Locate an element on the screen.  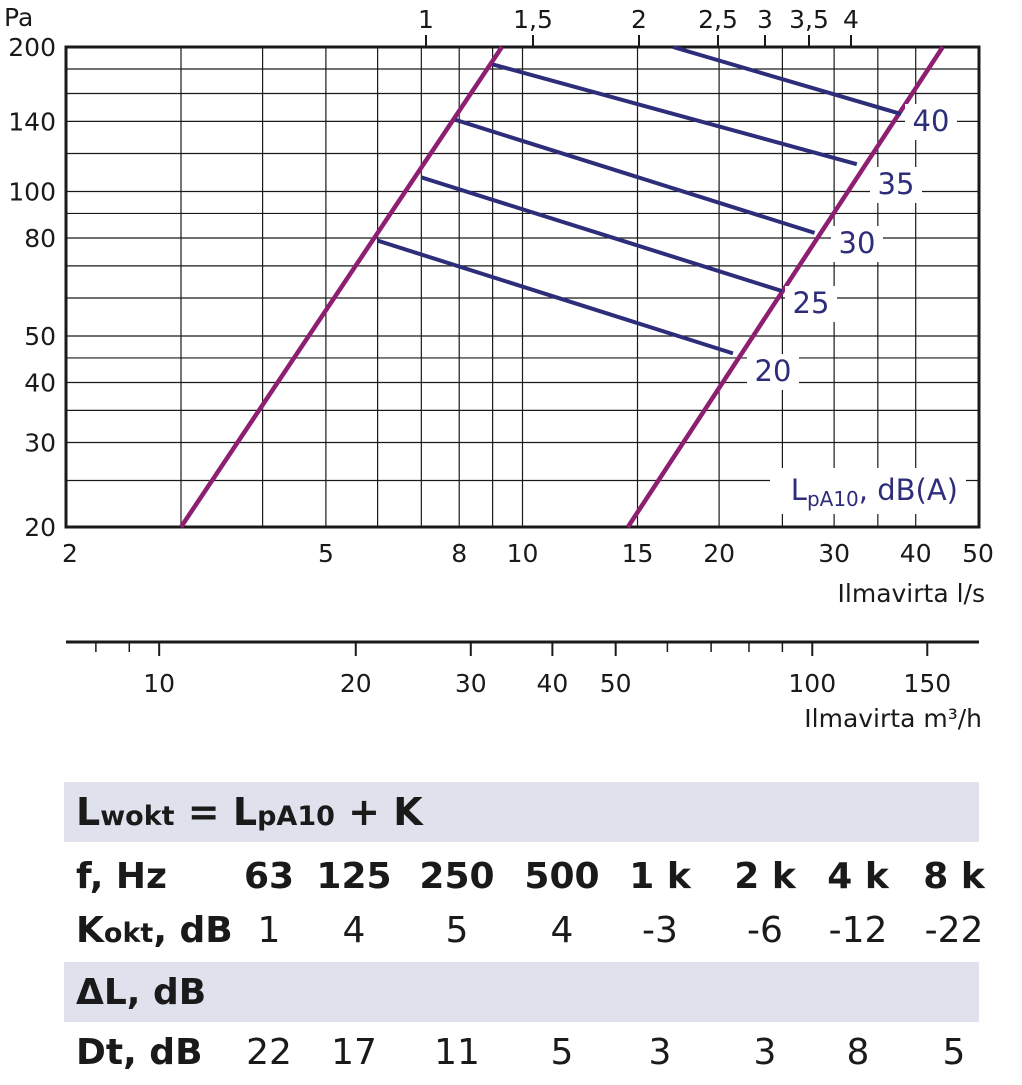
x-tick-label: 40 is located at coordinates (916, 553).